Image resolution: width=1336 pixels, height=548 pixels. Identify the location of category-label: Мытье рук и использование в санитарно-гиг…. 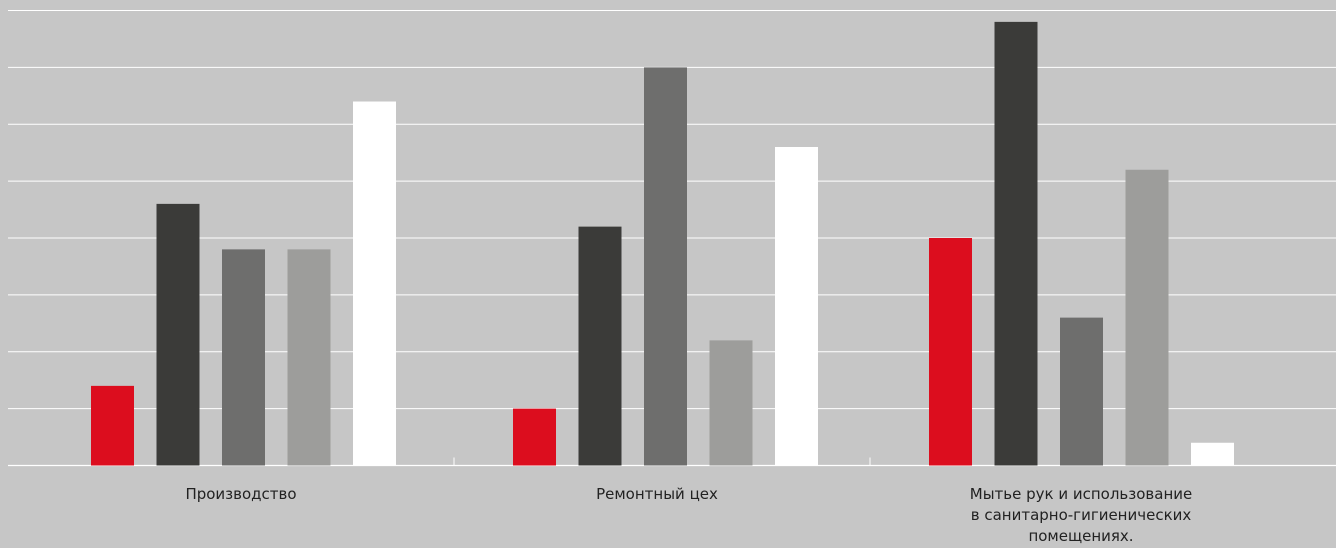
(1081, 515).